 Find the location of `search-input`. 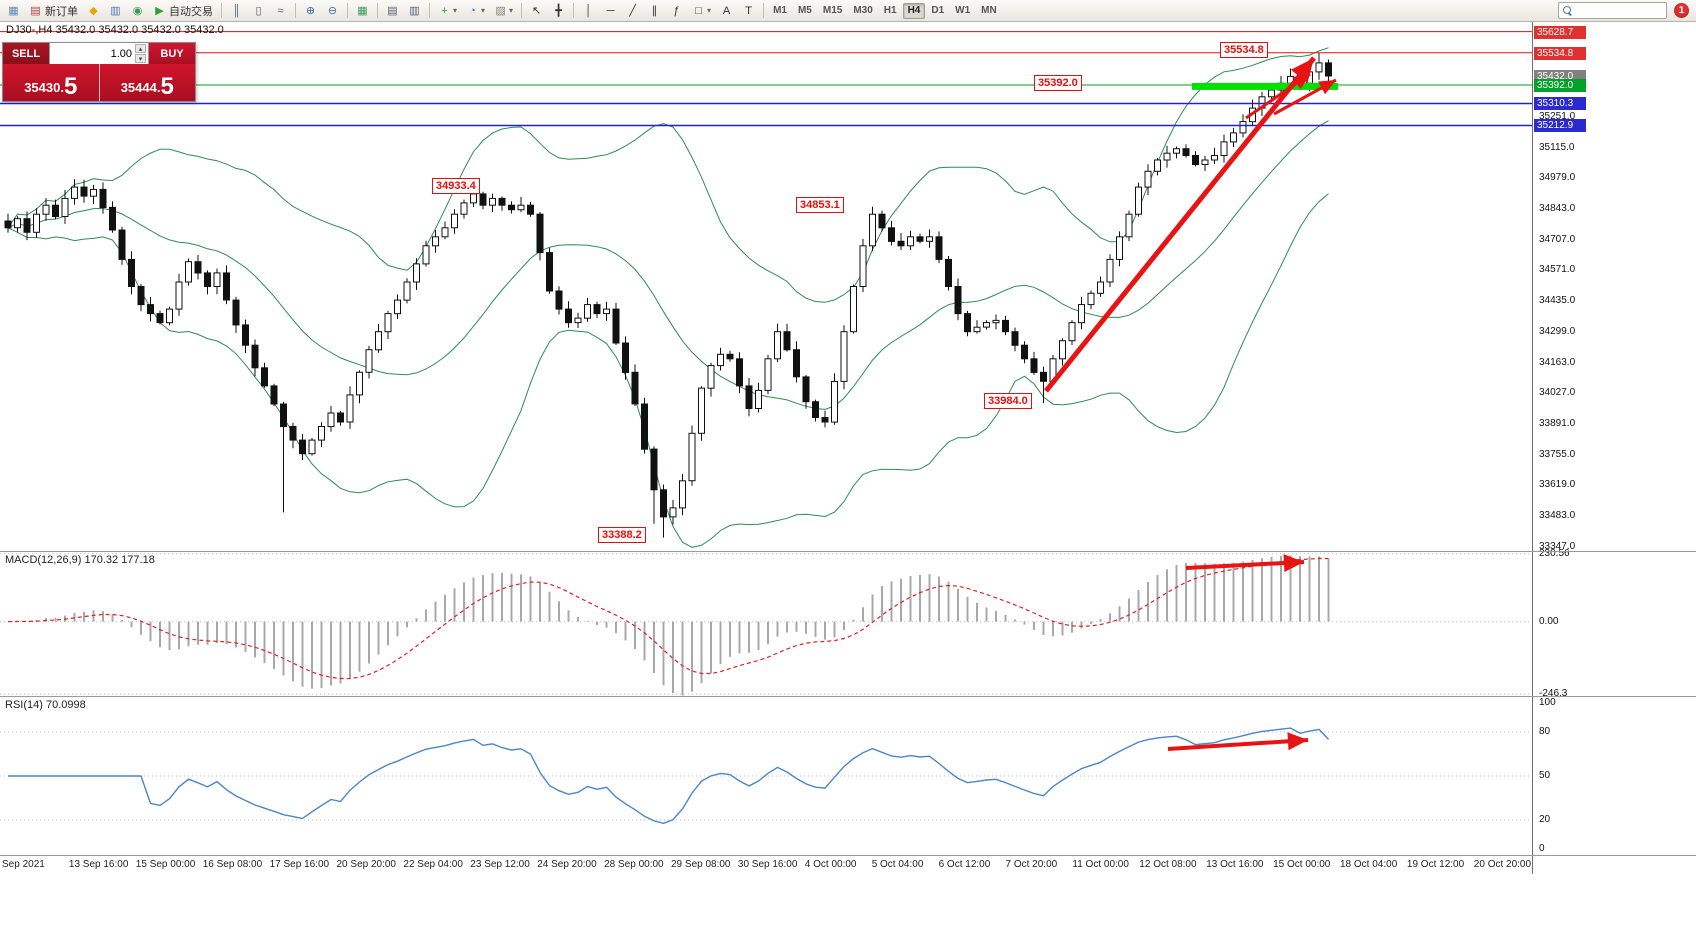

search-input is located at coordinates (1619, 10).